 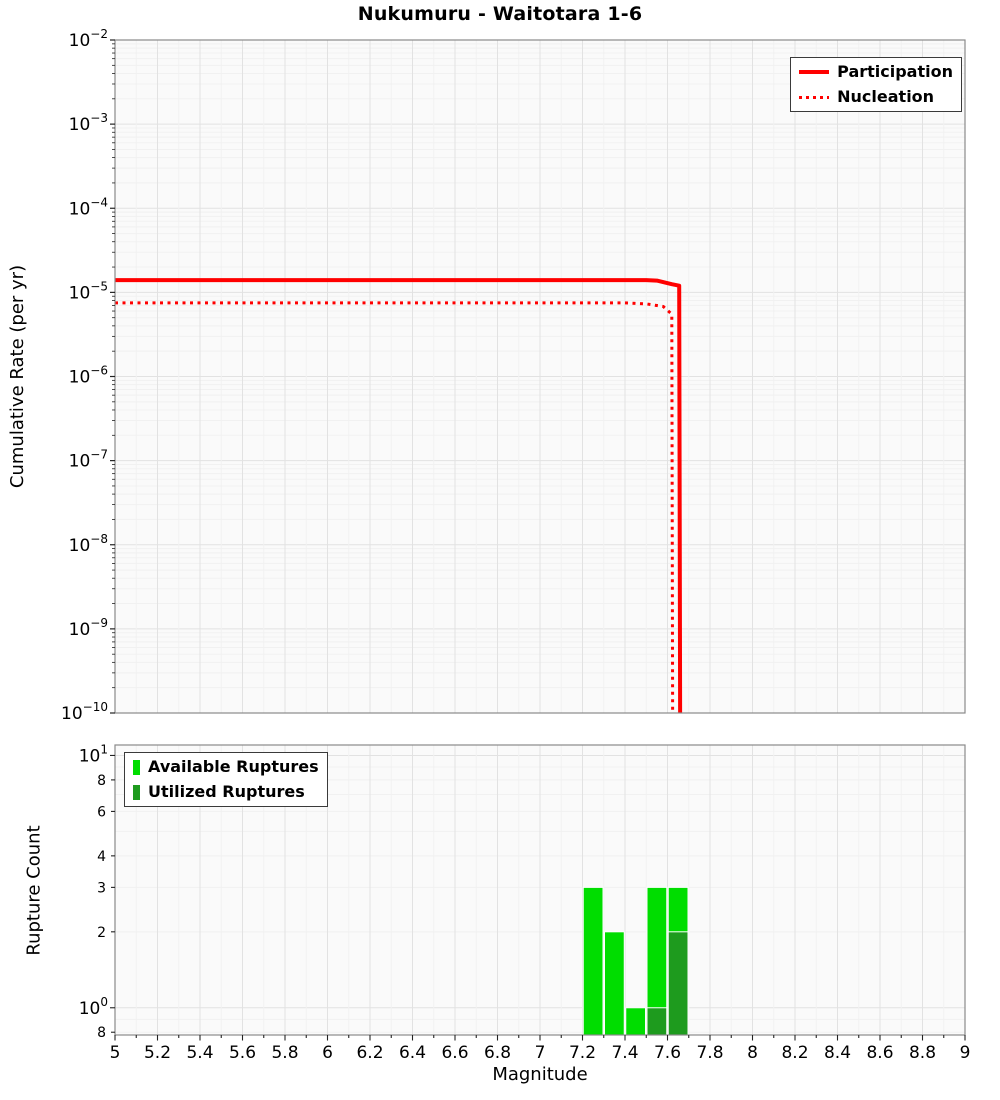 I want to click on x-tick-label: 5.2, so click(x=157, y=1053).